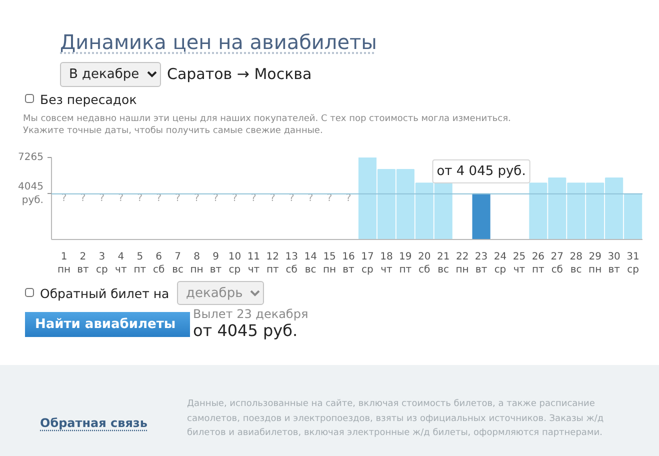 Image resolution: width=659 pixels, height=456 pixels. What do you see at coordinates (267, 125) in the screenshot?
I see `text: Мы совсем недавно нашли эти цены для наших покупателей. С тех пор стоимость могла измениться. Укажите точные даты, чтобы получить самые свежие данные.` at bounding box center [267, 125].